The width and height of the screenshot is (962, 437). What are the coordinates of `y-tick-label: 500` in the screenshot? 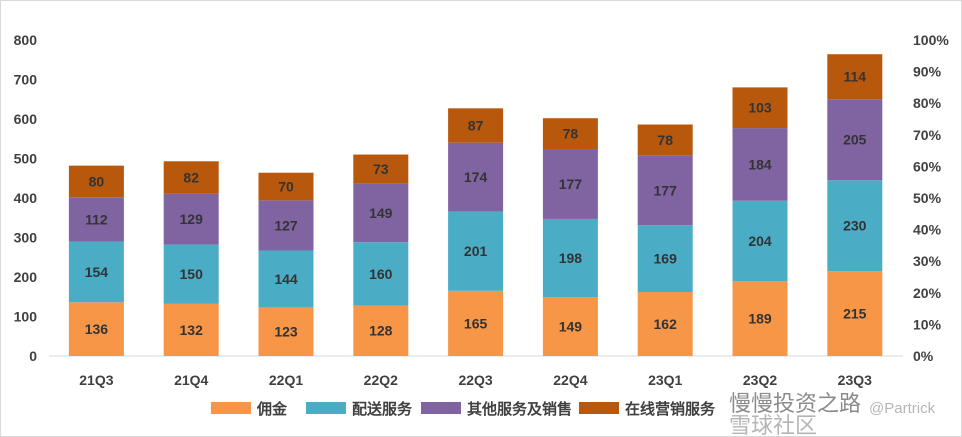 It's located at (26, 159).